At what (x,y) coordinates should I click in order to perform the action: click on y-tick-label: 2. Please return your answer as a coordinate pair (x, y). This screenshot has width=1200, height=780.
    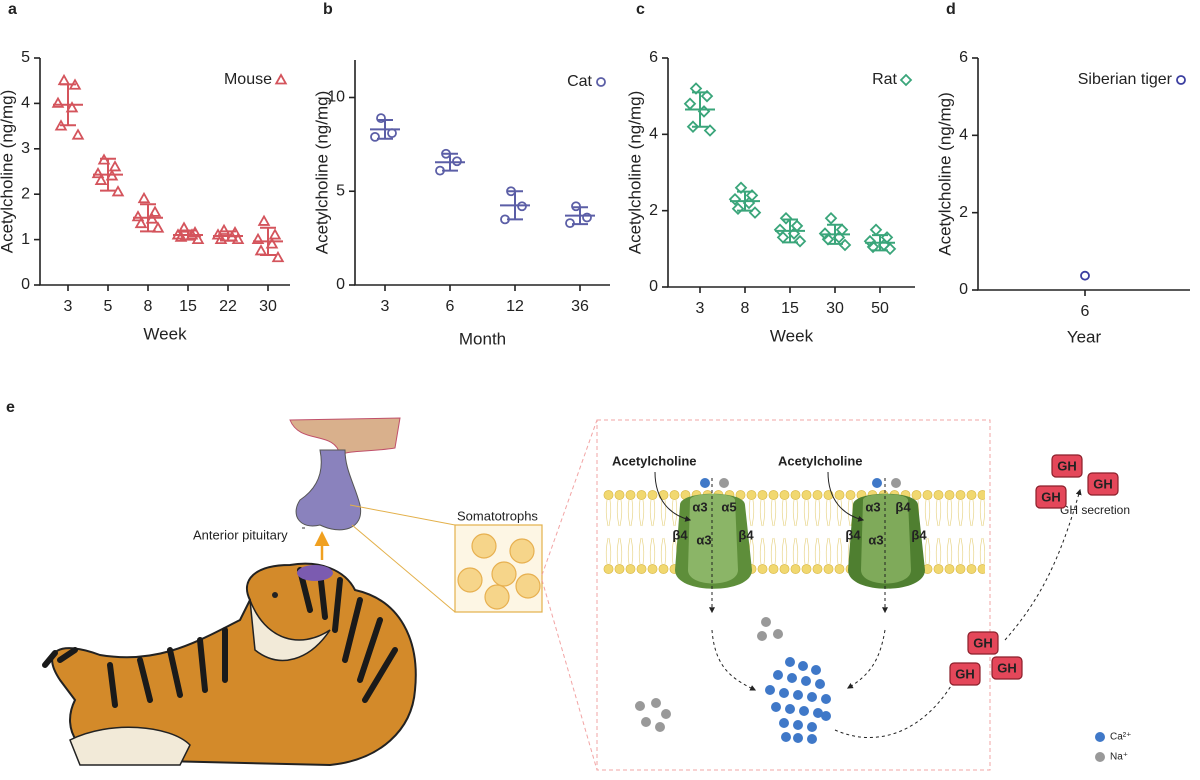
    Looking at the image, I should click on (25, 193).